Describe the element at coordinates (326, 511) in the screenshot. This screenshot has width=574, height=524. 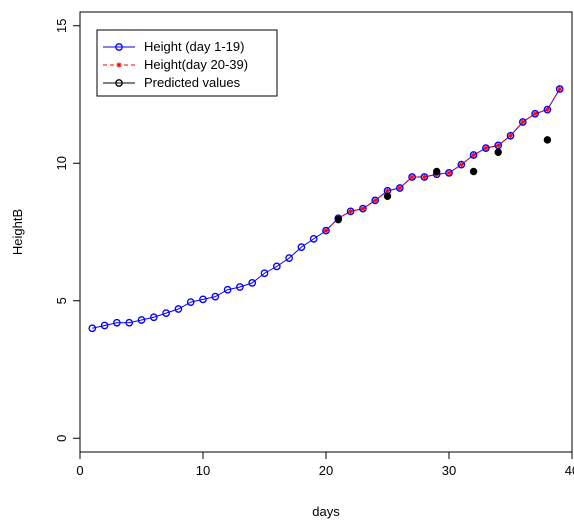
I see `x-axis-title: days` at that location.